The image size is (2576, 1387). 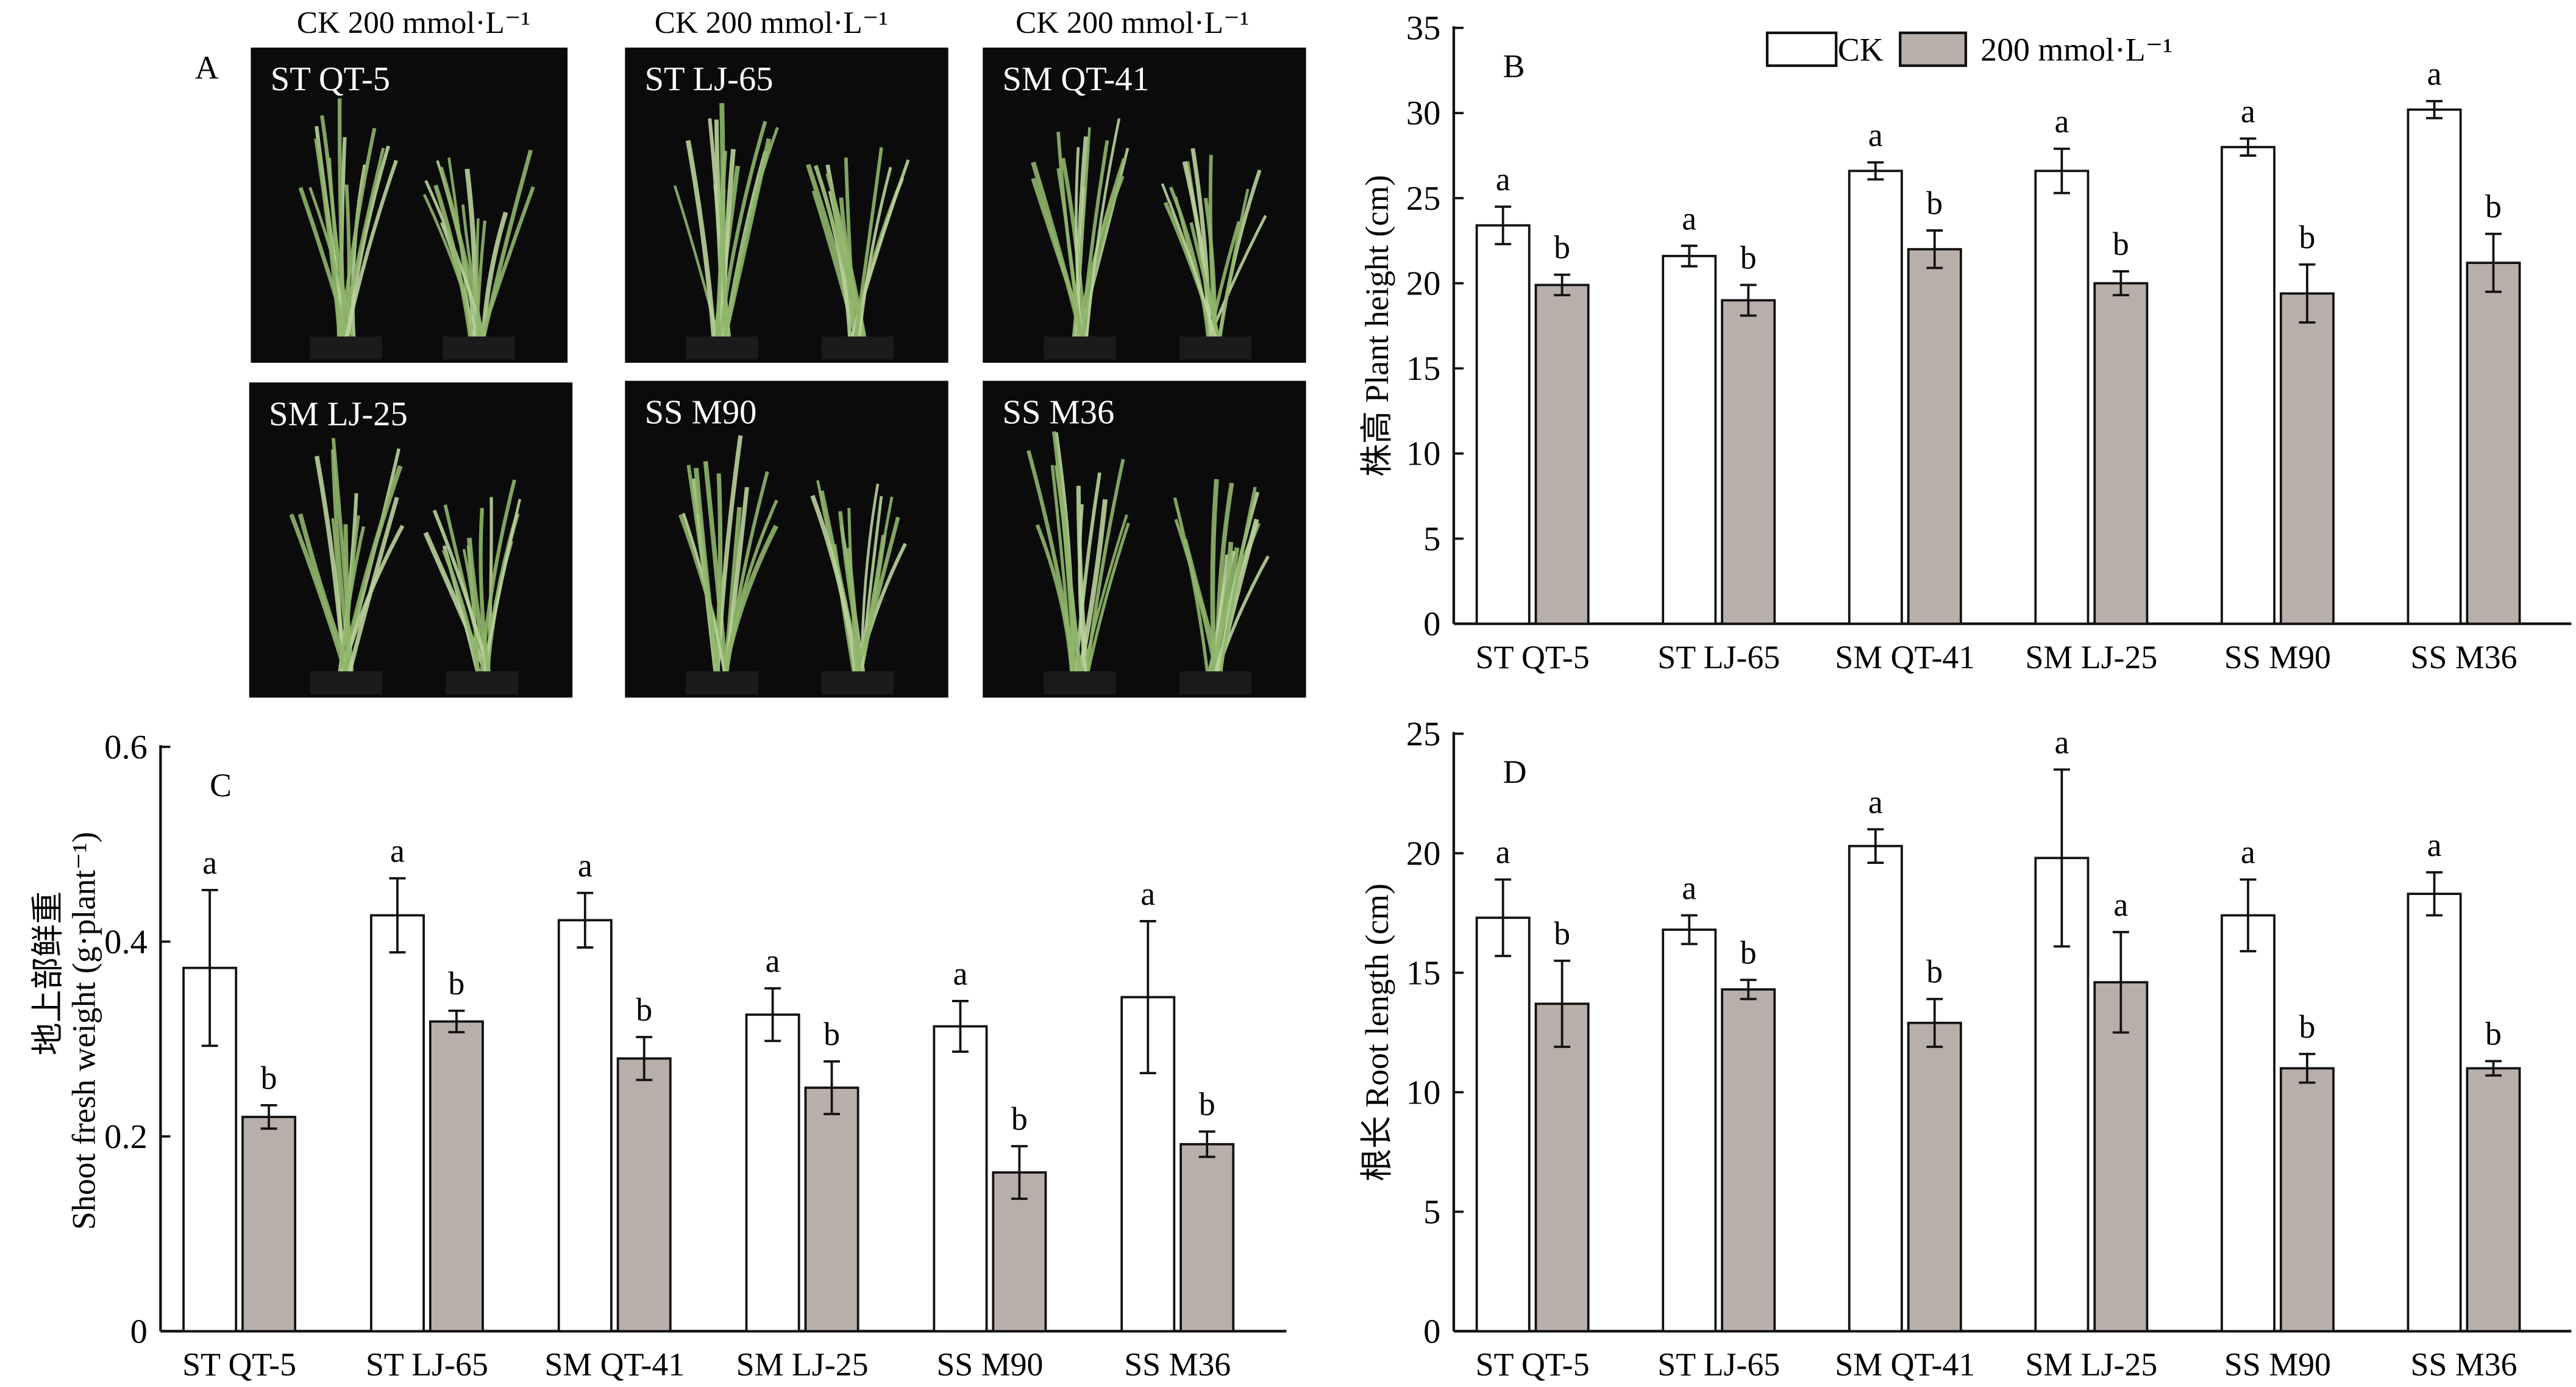 What do you see at coordinates (709, 79) in the screenshot?
I see `photo-label: ST LJ-65` at bounding box center [709, 79].